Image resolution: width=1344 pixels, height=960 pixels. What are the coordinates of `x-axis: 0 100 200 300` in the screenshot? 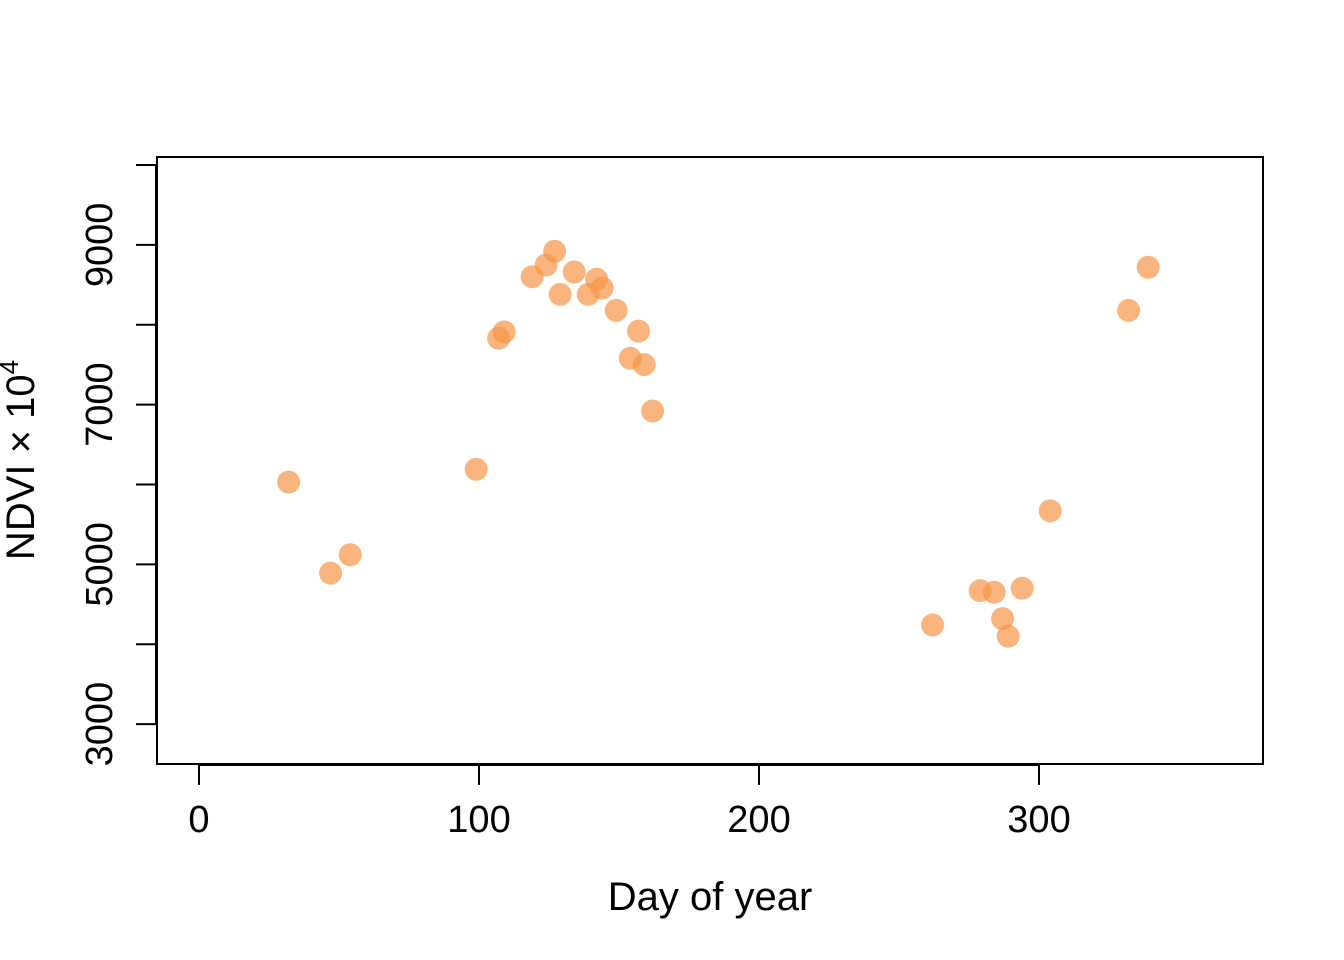 It's located at (629, 802).